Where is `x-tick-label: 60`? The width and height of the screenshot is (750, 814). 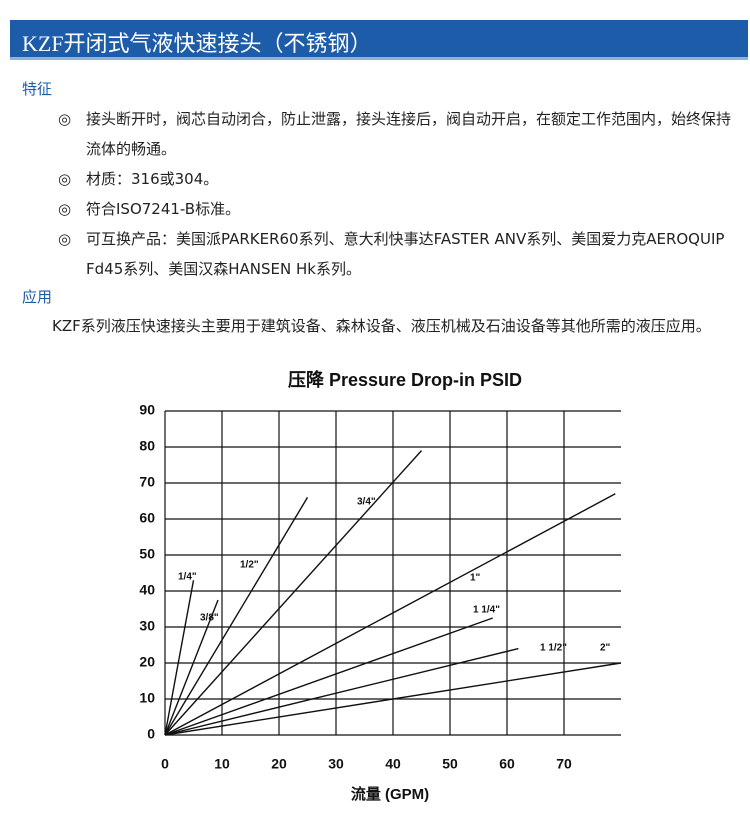
x-tick-label: 60 is located at coordinates (507, 764).